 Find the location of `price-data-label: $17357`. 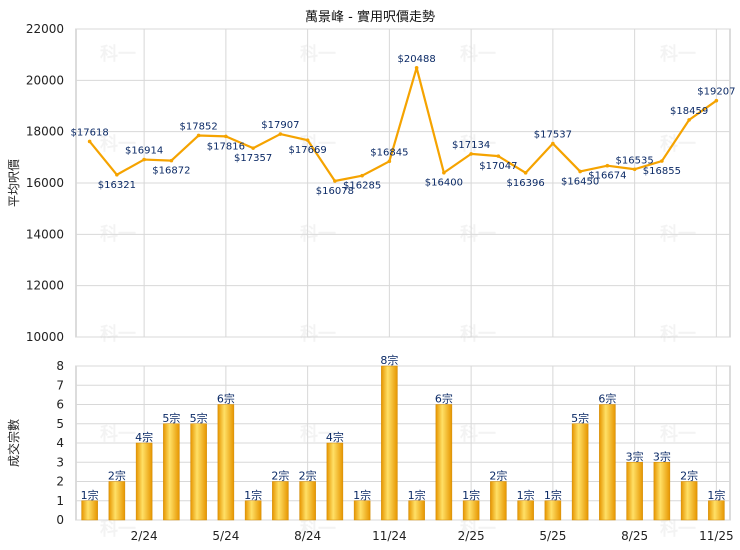

price-data-label: $17357 is located at coordinates (253, 158).